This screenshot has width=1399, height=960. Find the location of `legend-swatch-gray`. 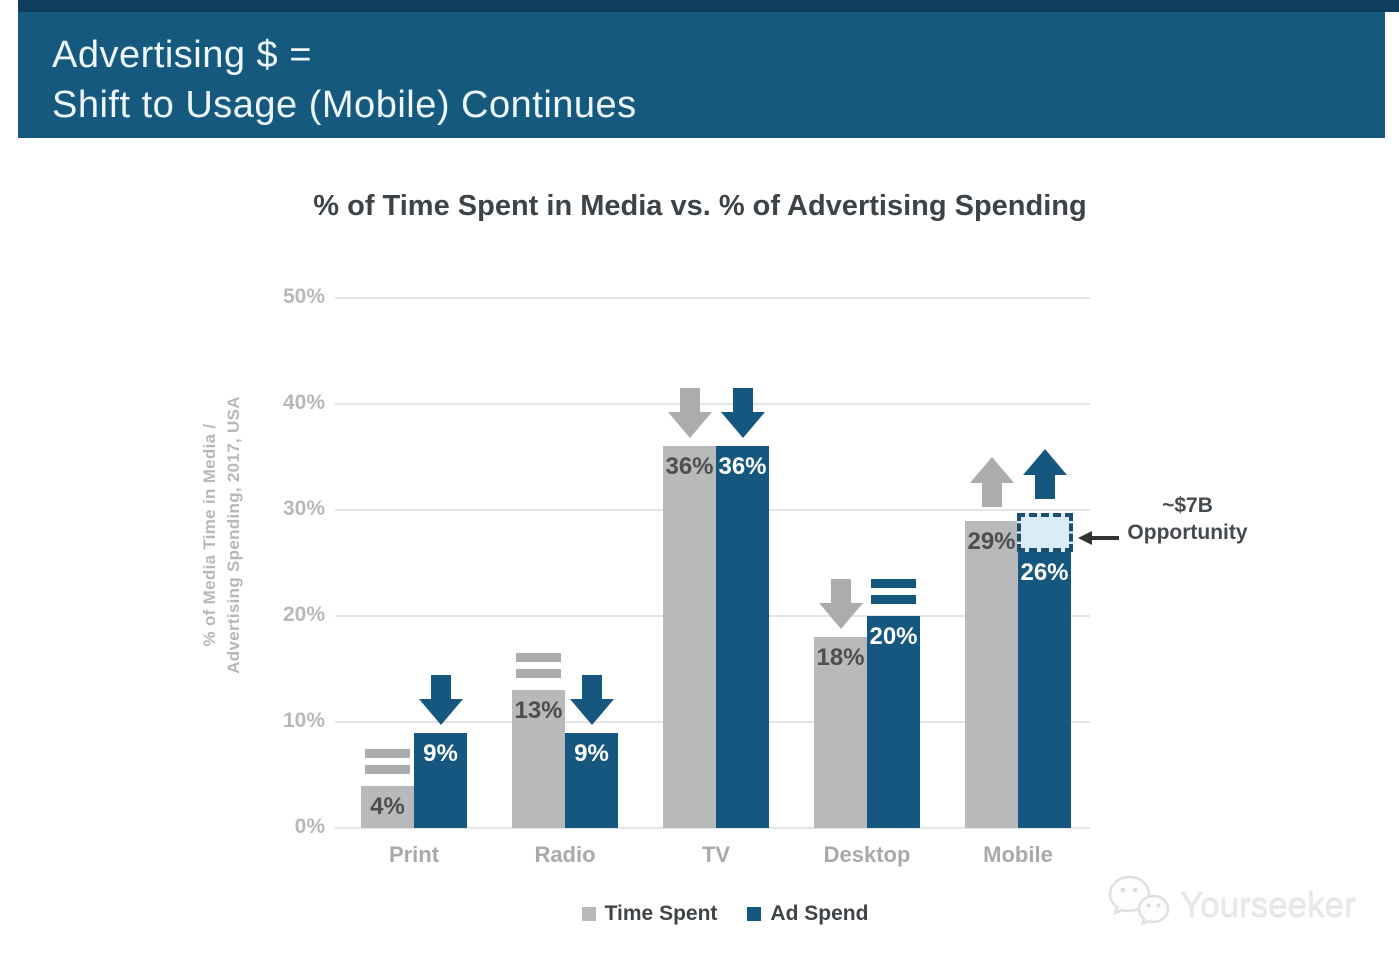

legend-swatch-gray is located at coordinates (588, 914).